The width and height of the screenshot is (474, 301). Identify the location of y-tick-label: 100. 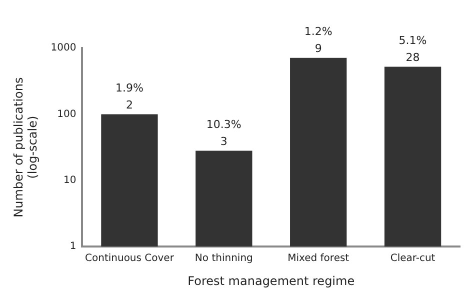
(66, 114).